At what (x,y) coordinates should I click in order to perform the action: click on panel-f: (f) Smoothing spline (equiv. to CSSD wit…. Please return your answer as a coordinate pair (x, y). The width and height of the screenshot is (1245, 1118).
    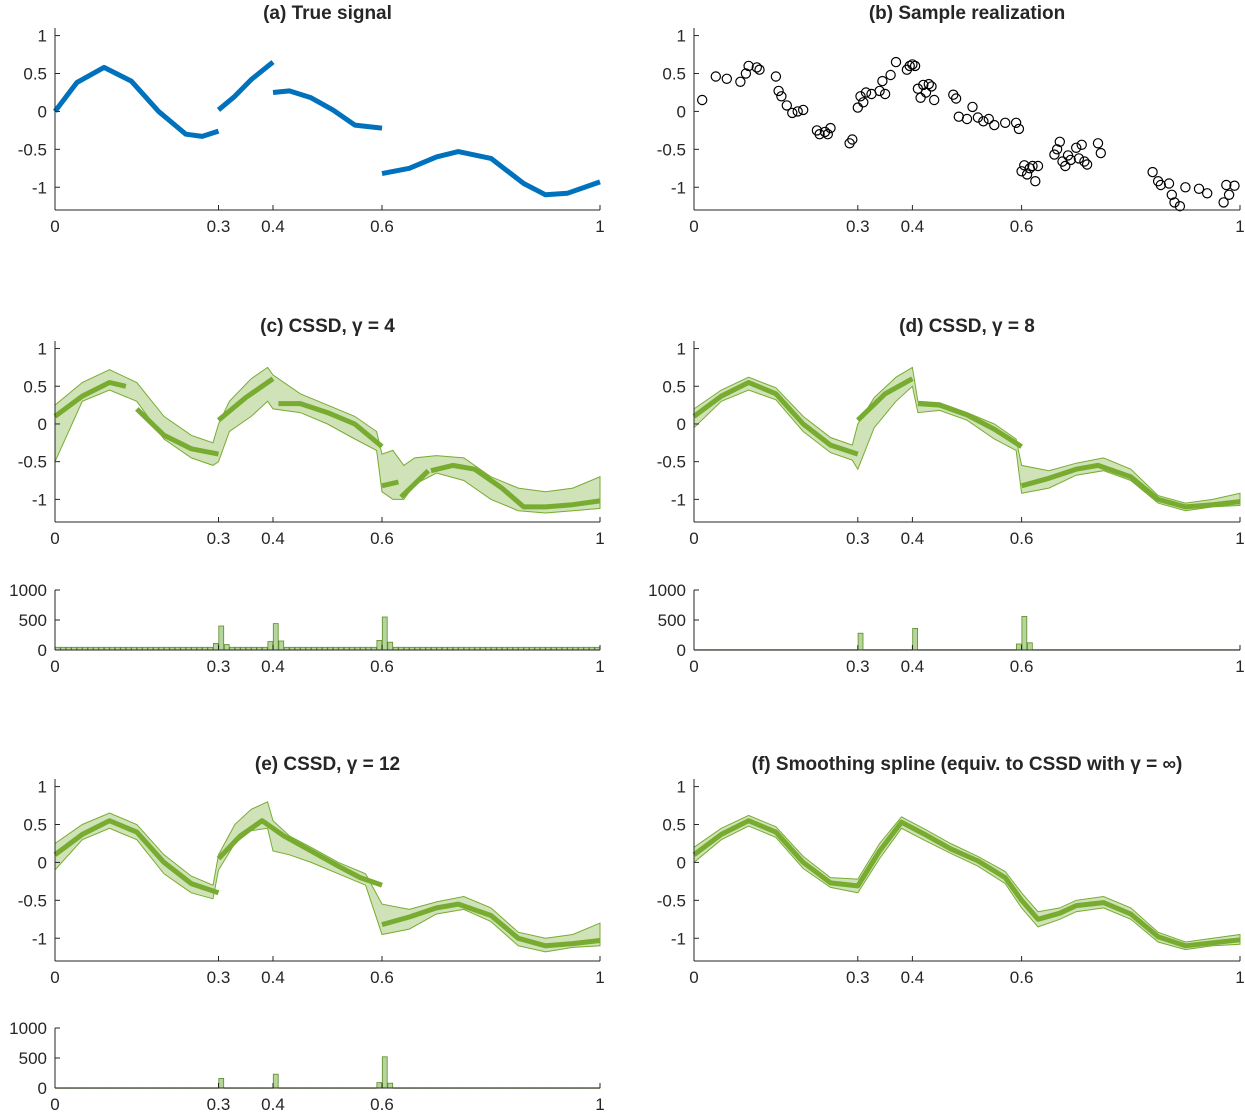
    Looking at the image, I should click on (951, 870).